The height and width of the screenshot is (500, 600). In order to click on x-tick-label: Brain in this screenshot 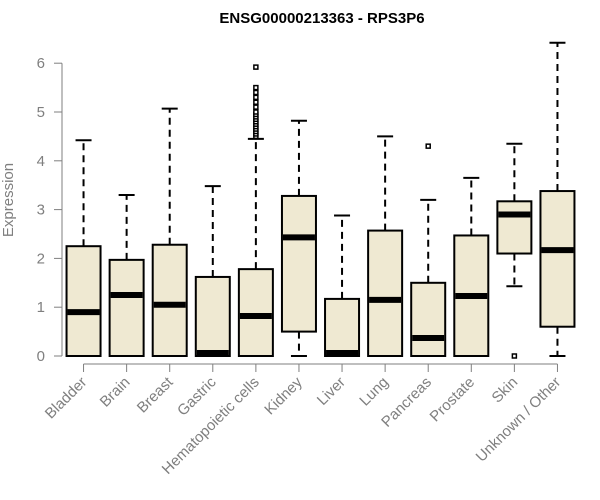, I will do `click(115, 392)`.